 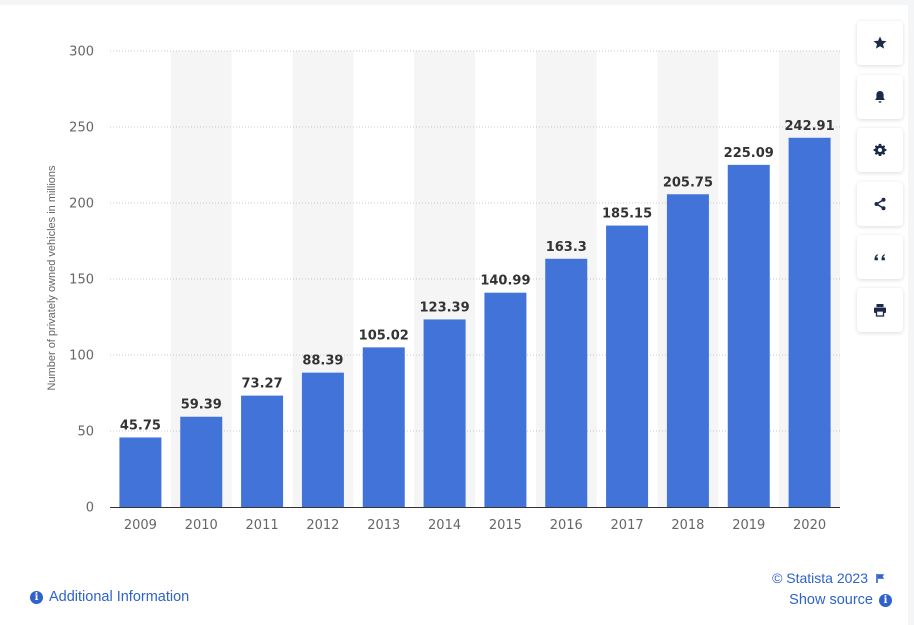 I want to click on x-tick-label: 2010, so click(x=201, y=525).